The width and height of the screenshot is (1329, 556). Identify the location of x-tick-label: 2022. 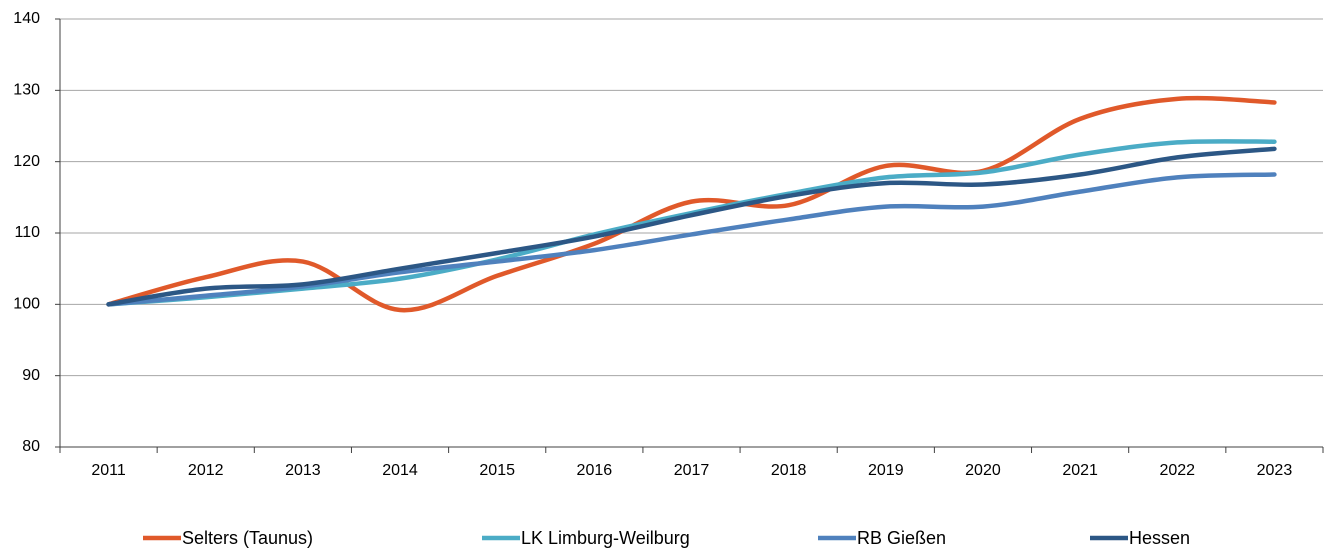
(1177, 470).